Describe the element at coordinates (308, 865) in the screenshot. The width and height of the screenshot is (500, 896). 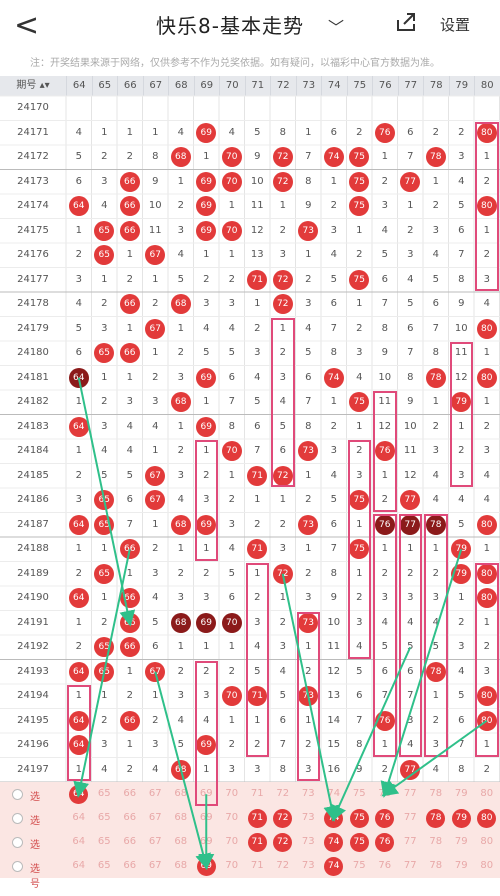
I see `candidate-number: 73` at that location.